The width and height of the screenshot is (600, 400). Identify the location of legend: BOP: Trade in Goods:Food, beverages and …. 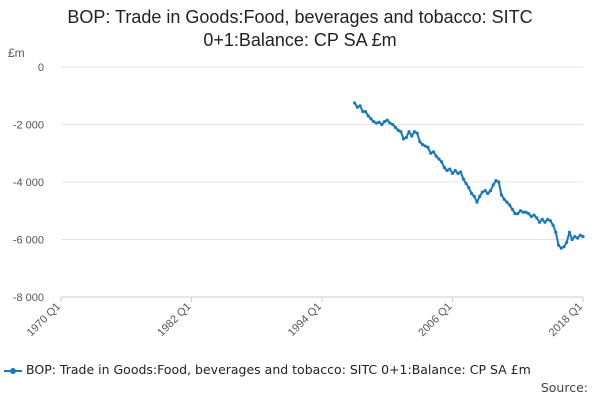
(267, 369).